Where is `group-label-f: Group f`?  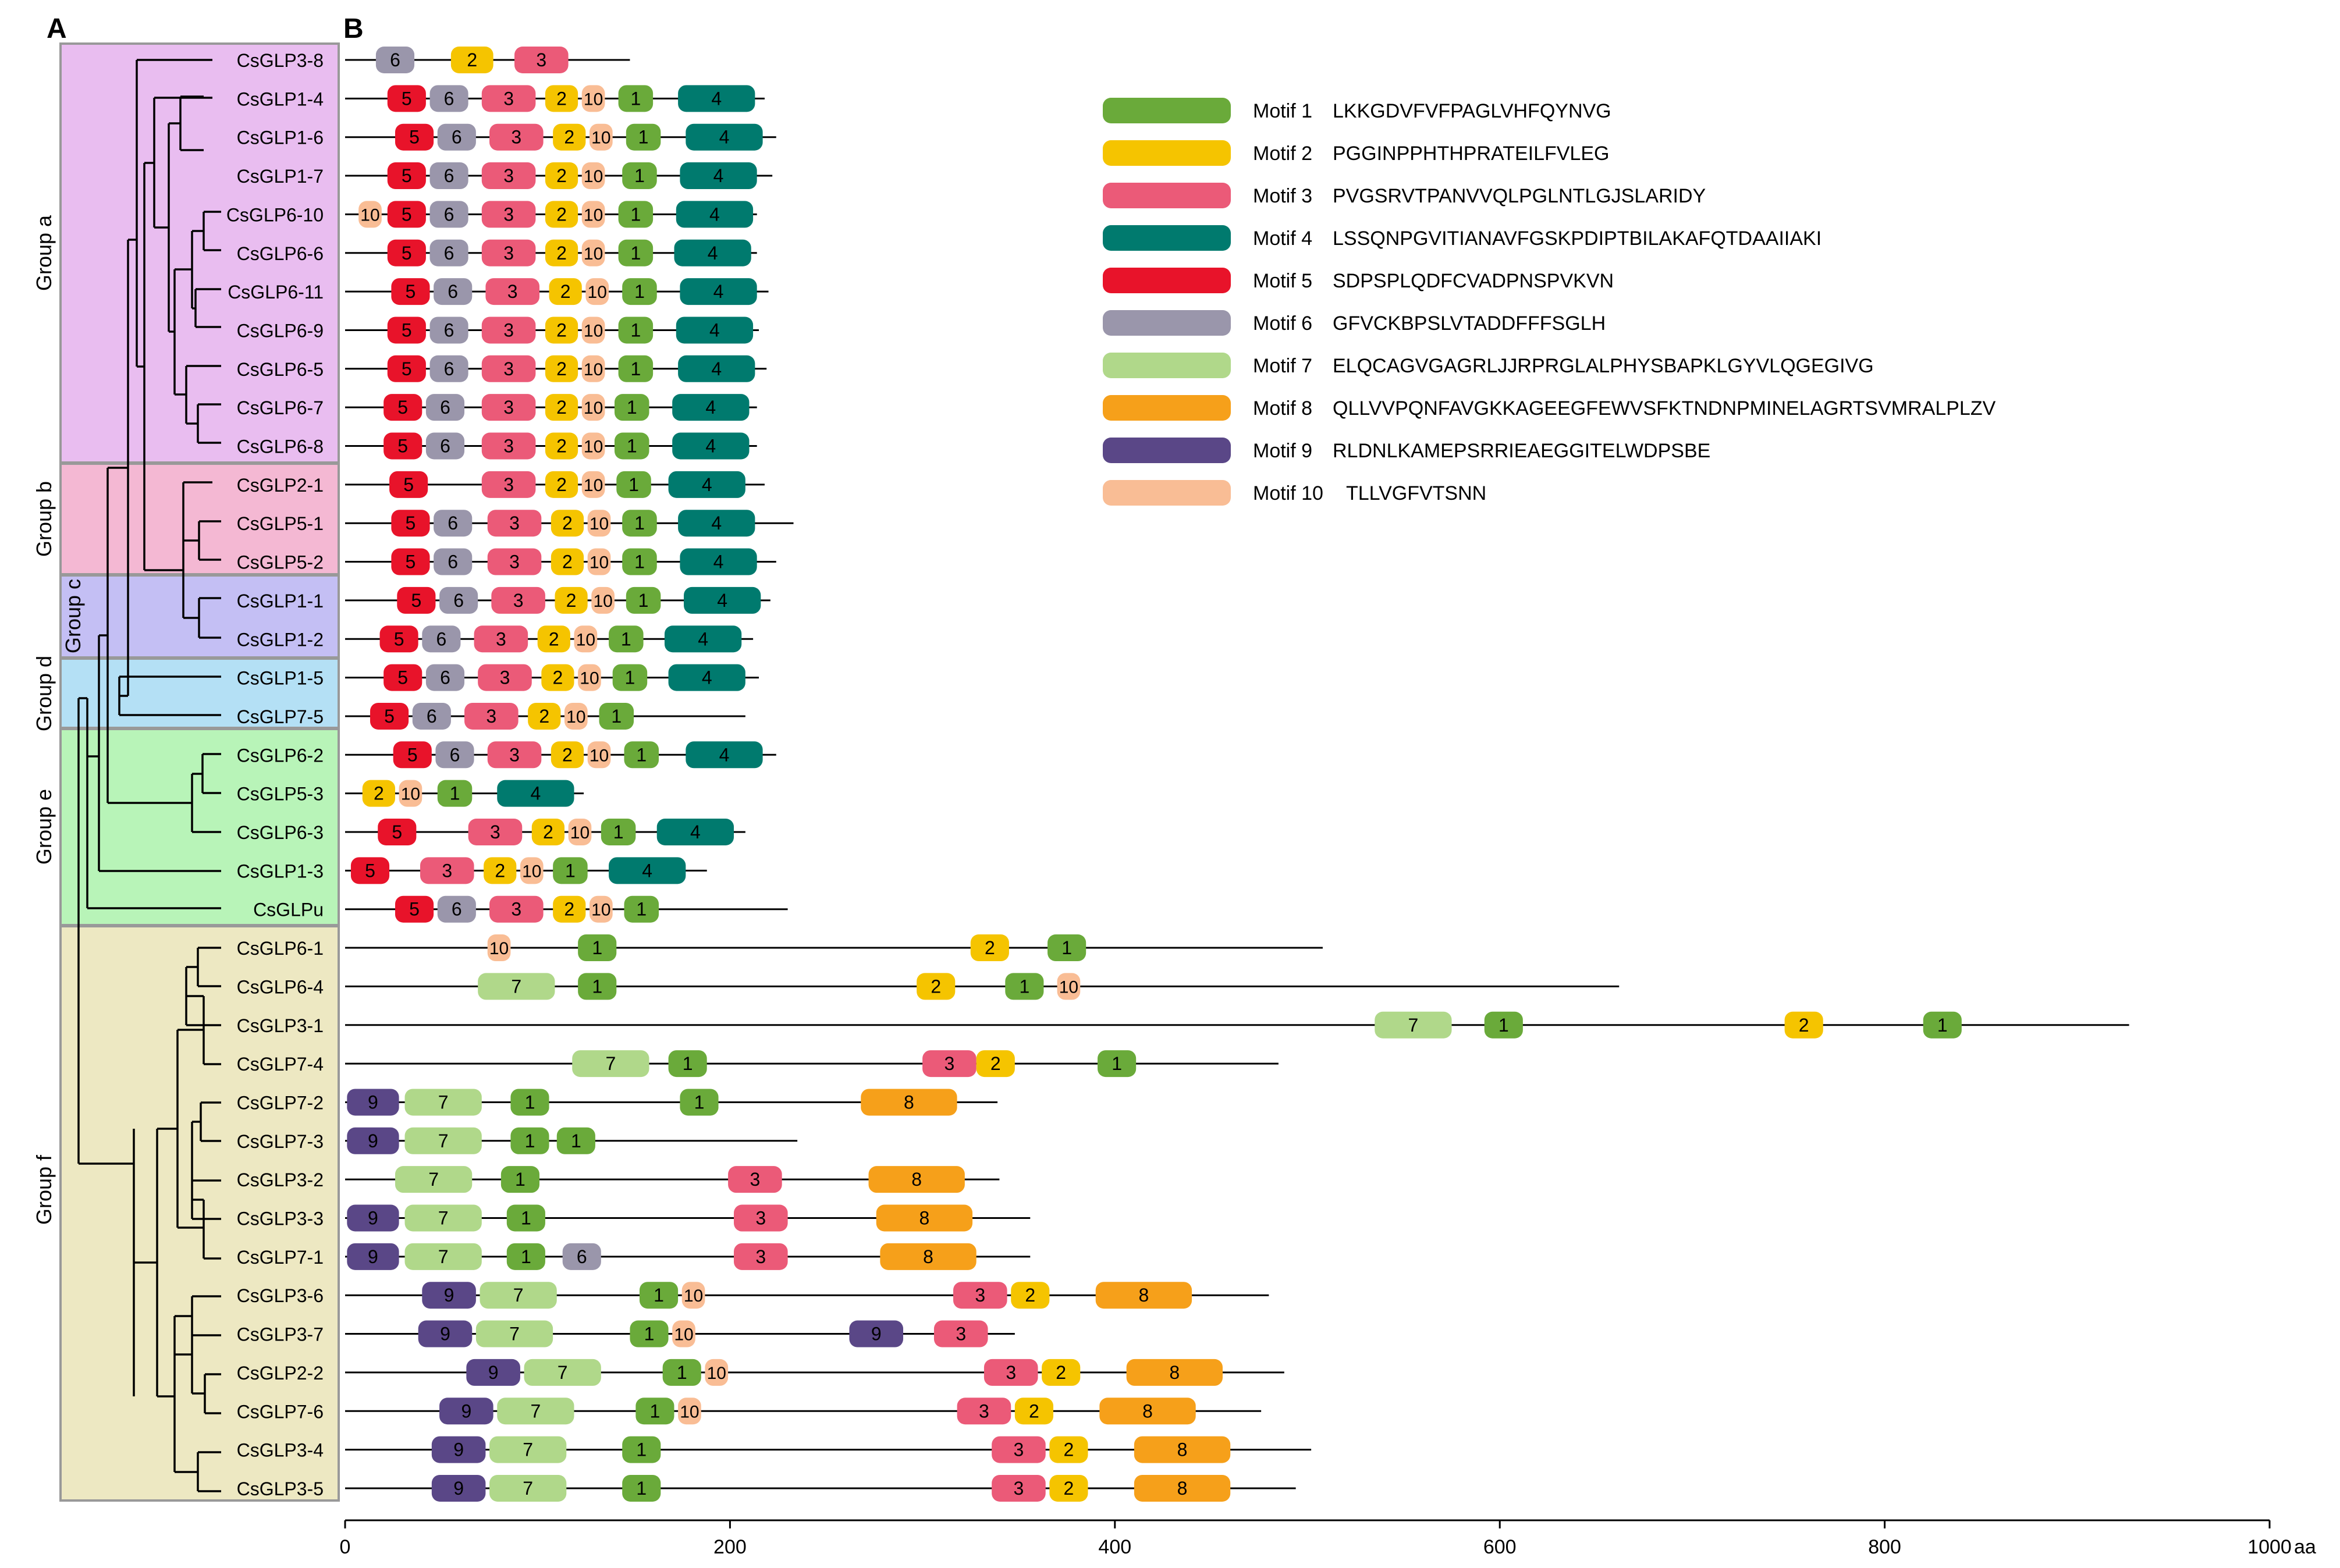
group-label-f: Group f is located at coordinates (44, 1189).